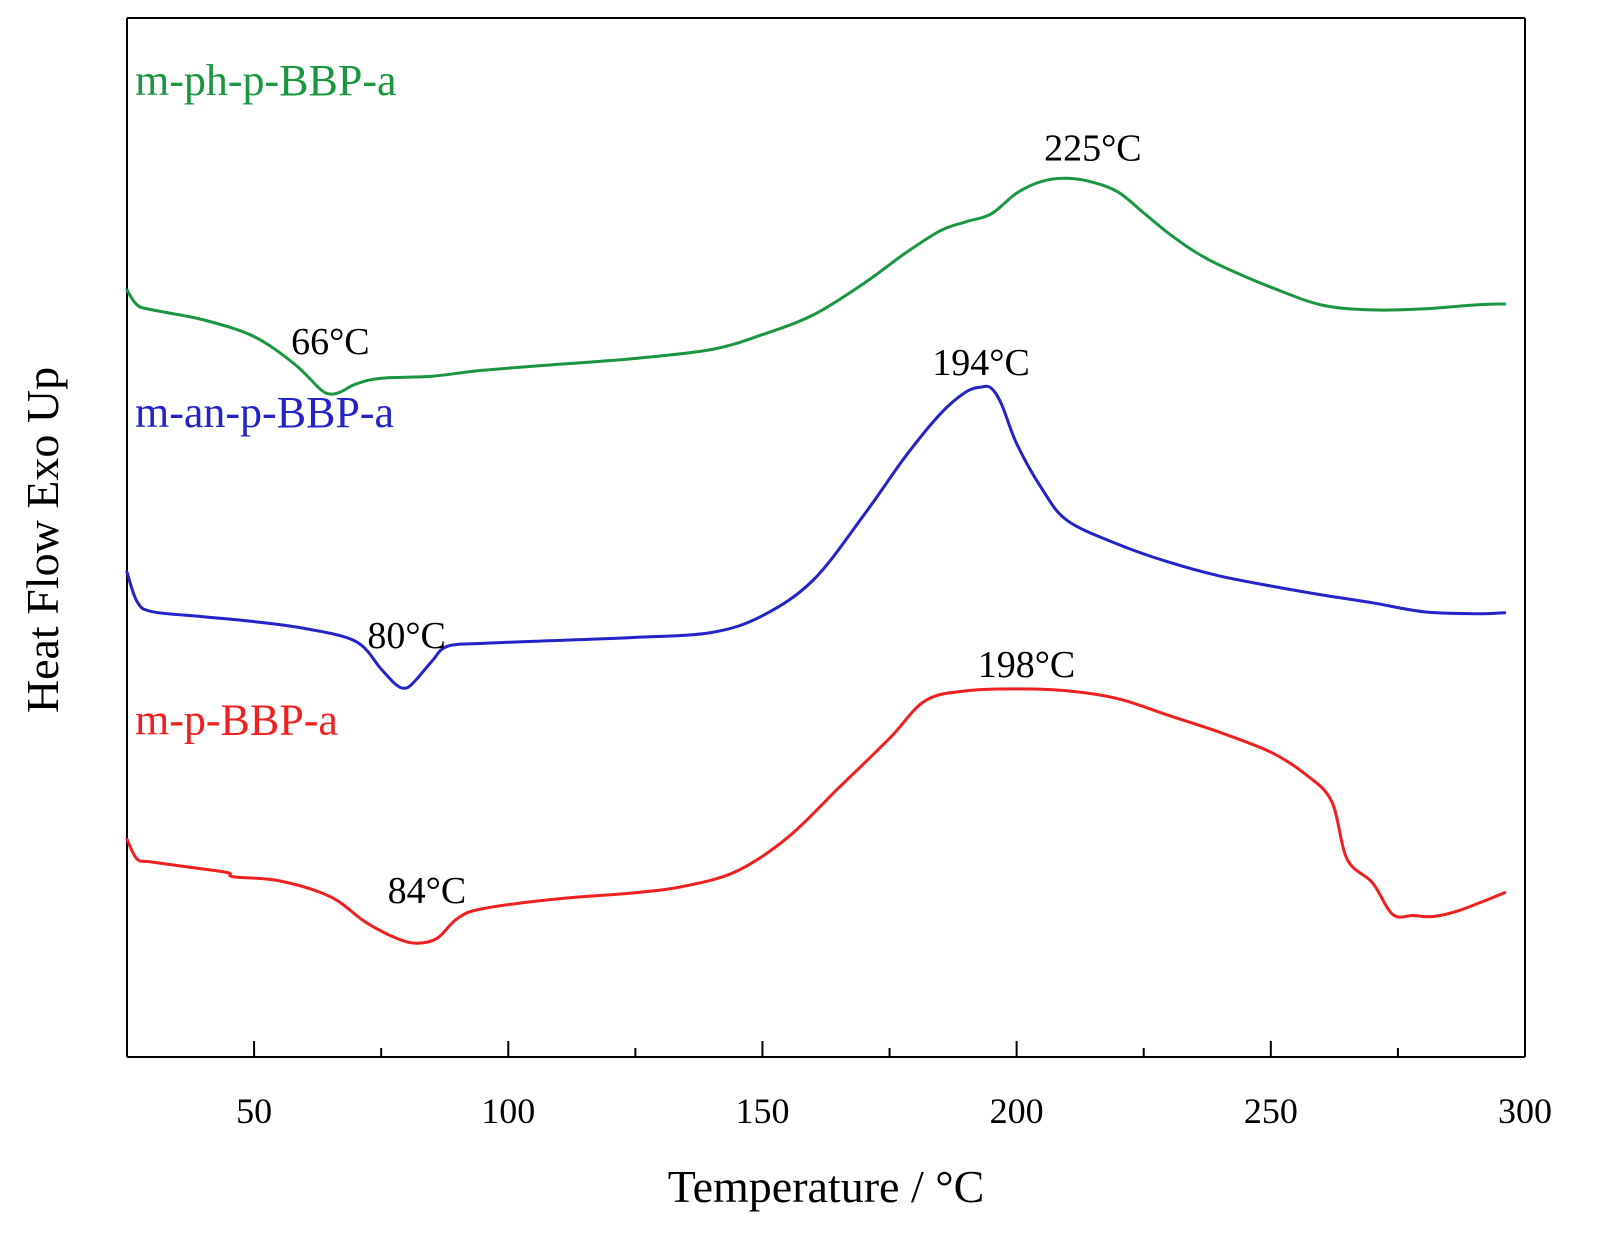 The image size is (1611, 1255). Describe the element at coordinates (42, 540) in the screenshot. I see `y-axis-title: Heat Flow Exo Up` at that location.